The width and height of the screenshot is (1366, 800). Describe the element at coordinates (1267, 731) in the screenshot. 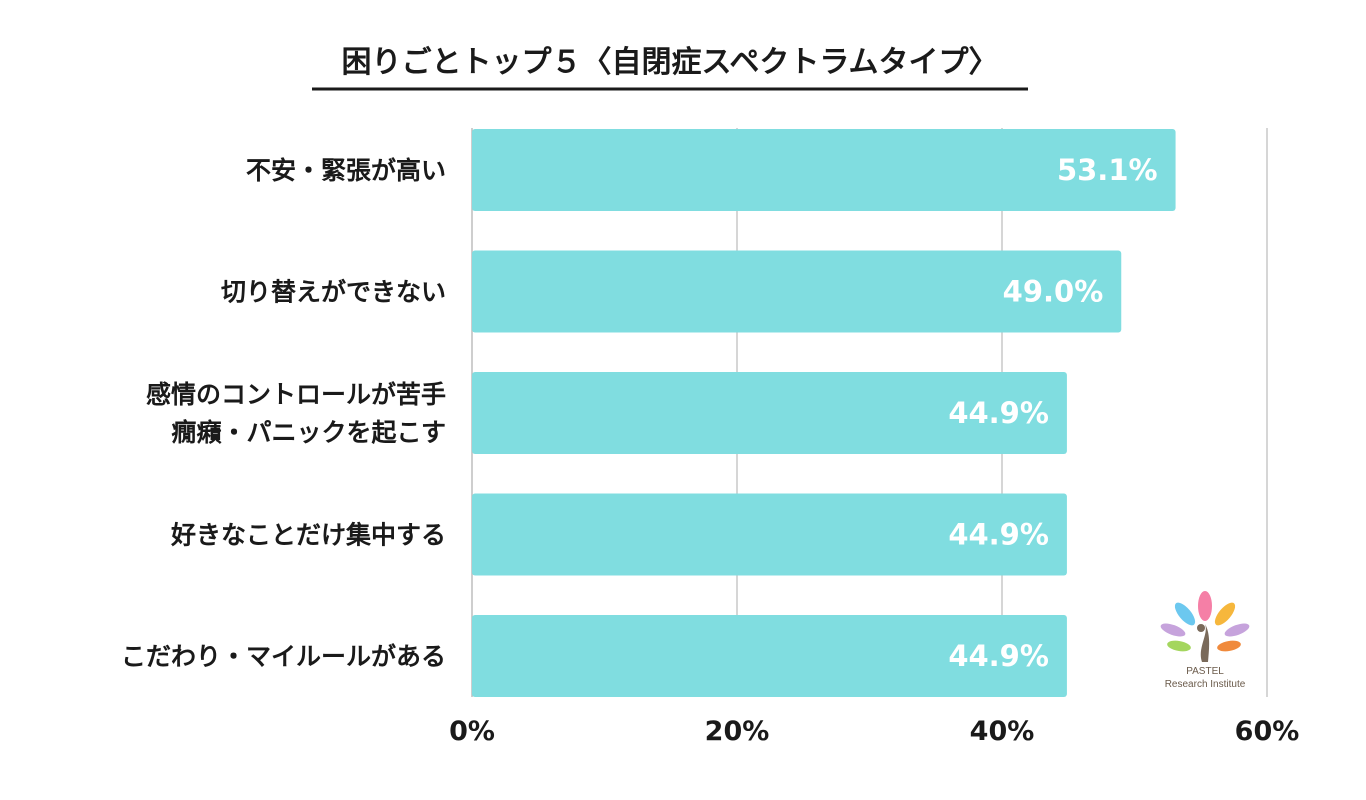

I see `x-tick-label: 60%` at that location.